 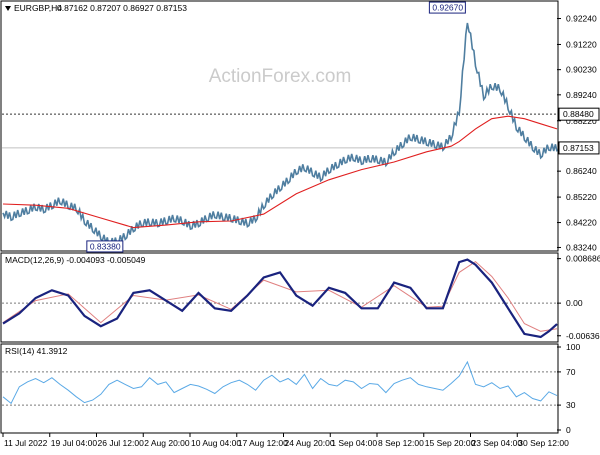 I want to click on rsi-y-tick-label: 70, so click(x=571, y=372).